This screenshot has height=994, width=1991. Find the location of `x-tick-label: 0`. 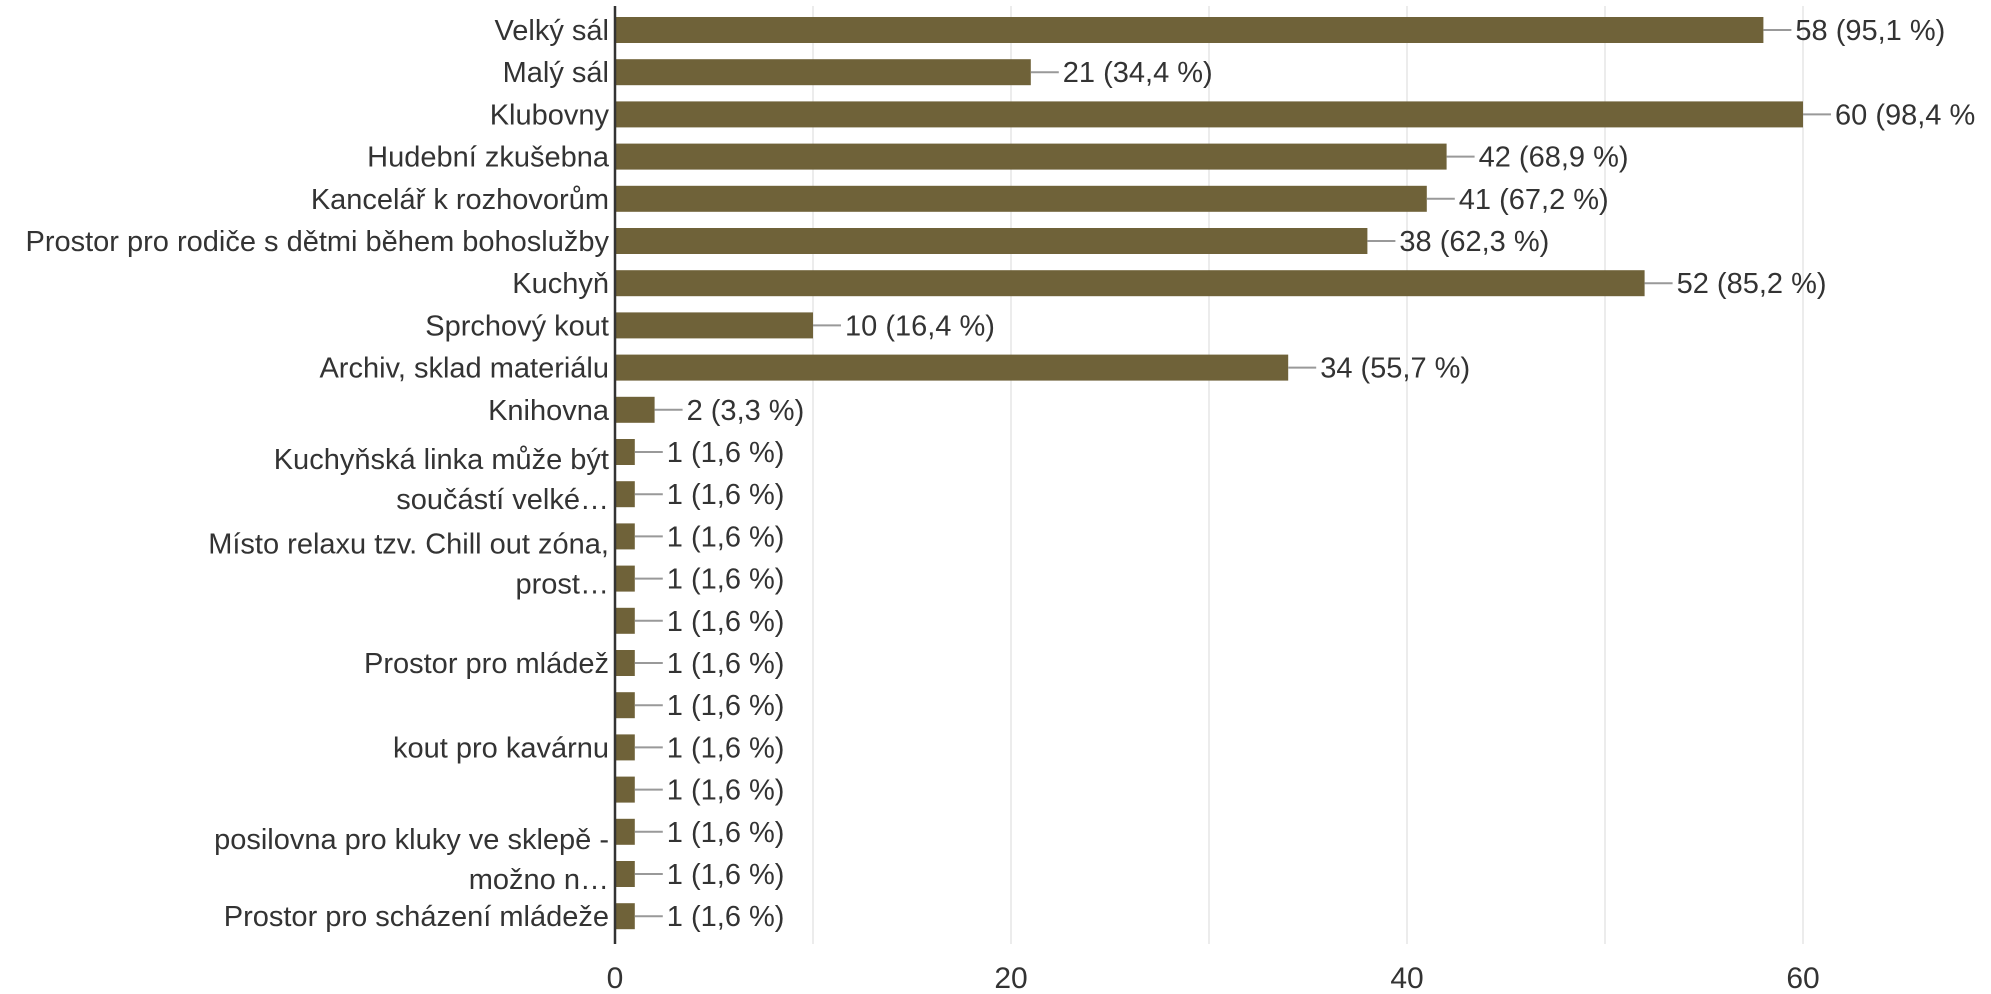

x-tick-label: 0 is located at coordinates (615, 978).